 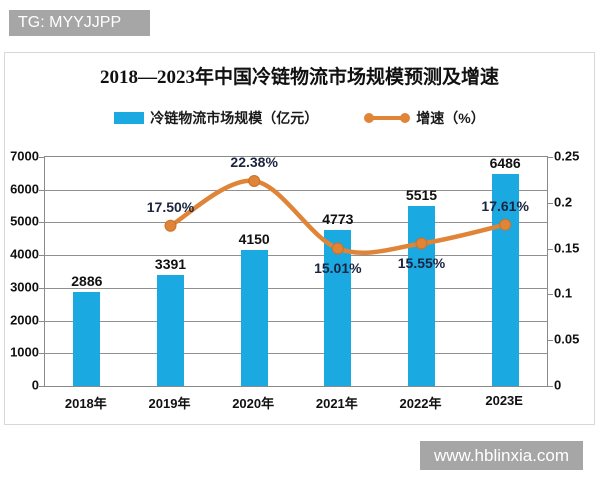 What do you see at coordinates (563, 202) in the screenshot?
I see `y-right-tick-label: 0.2` at bounding box center [563, 202].